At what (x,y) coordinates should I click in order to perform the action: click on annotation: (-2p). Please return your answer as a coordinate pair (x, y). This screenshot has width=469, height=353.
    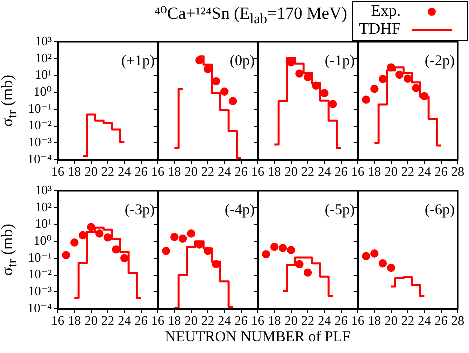
    Looking at the image, I should click on (440, 61).